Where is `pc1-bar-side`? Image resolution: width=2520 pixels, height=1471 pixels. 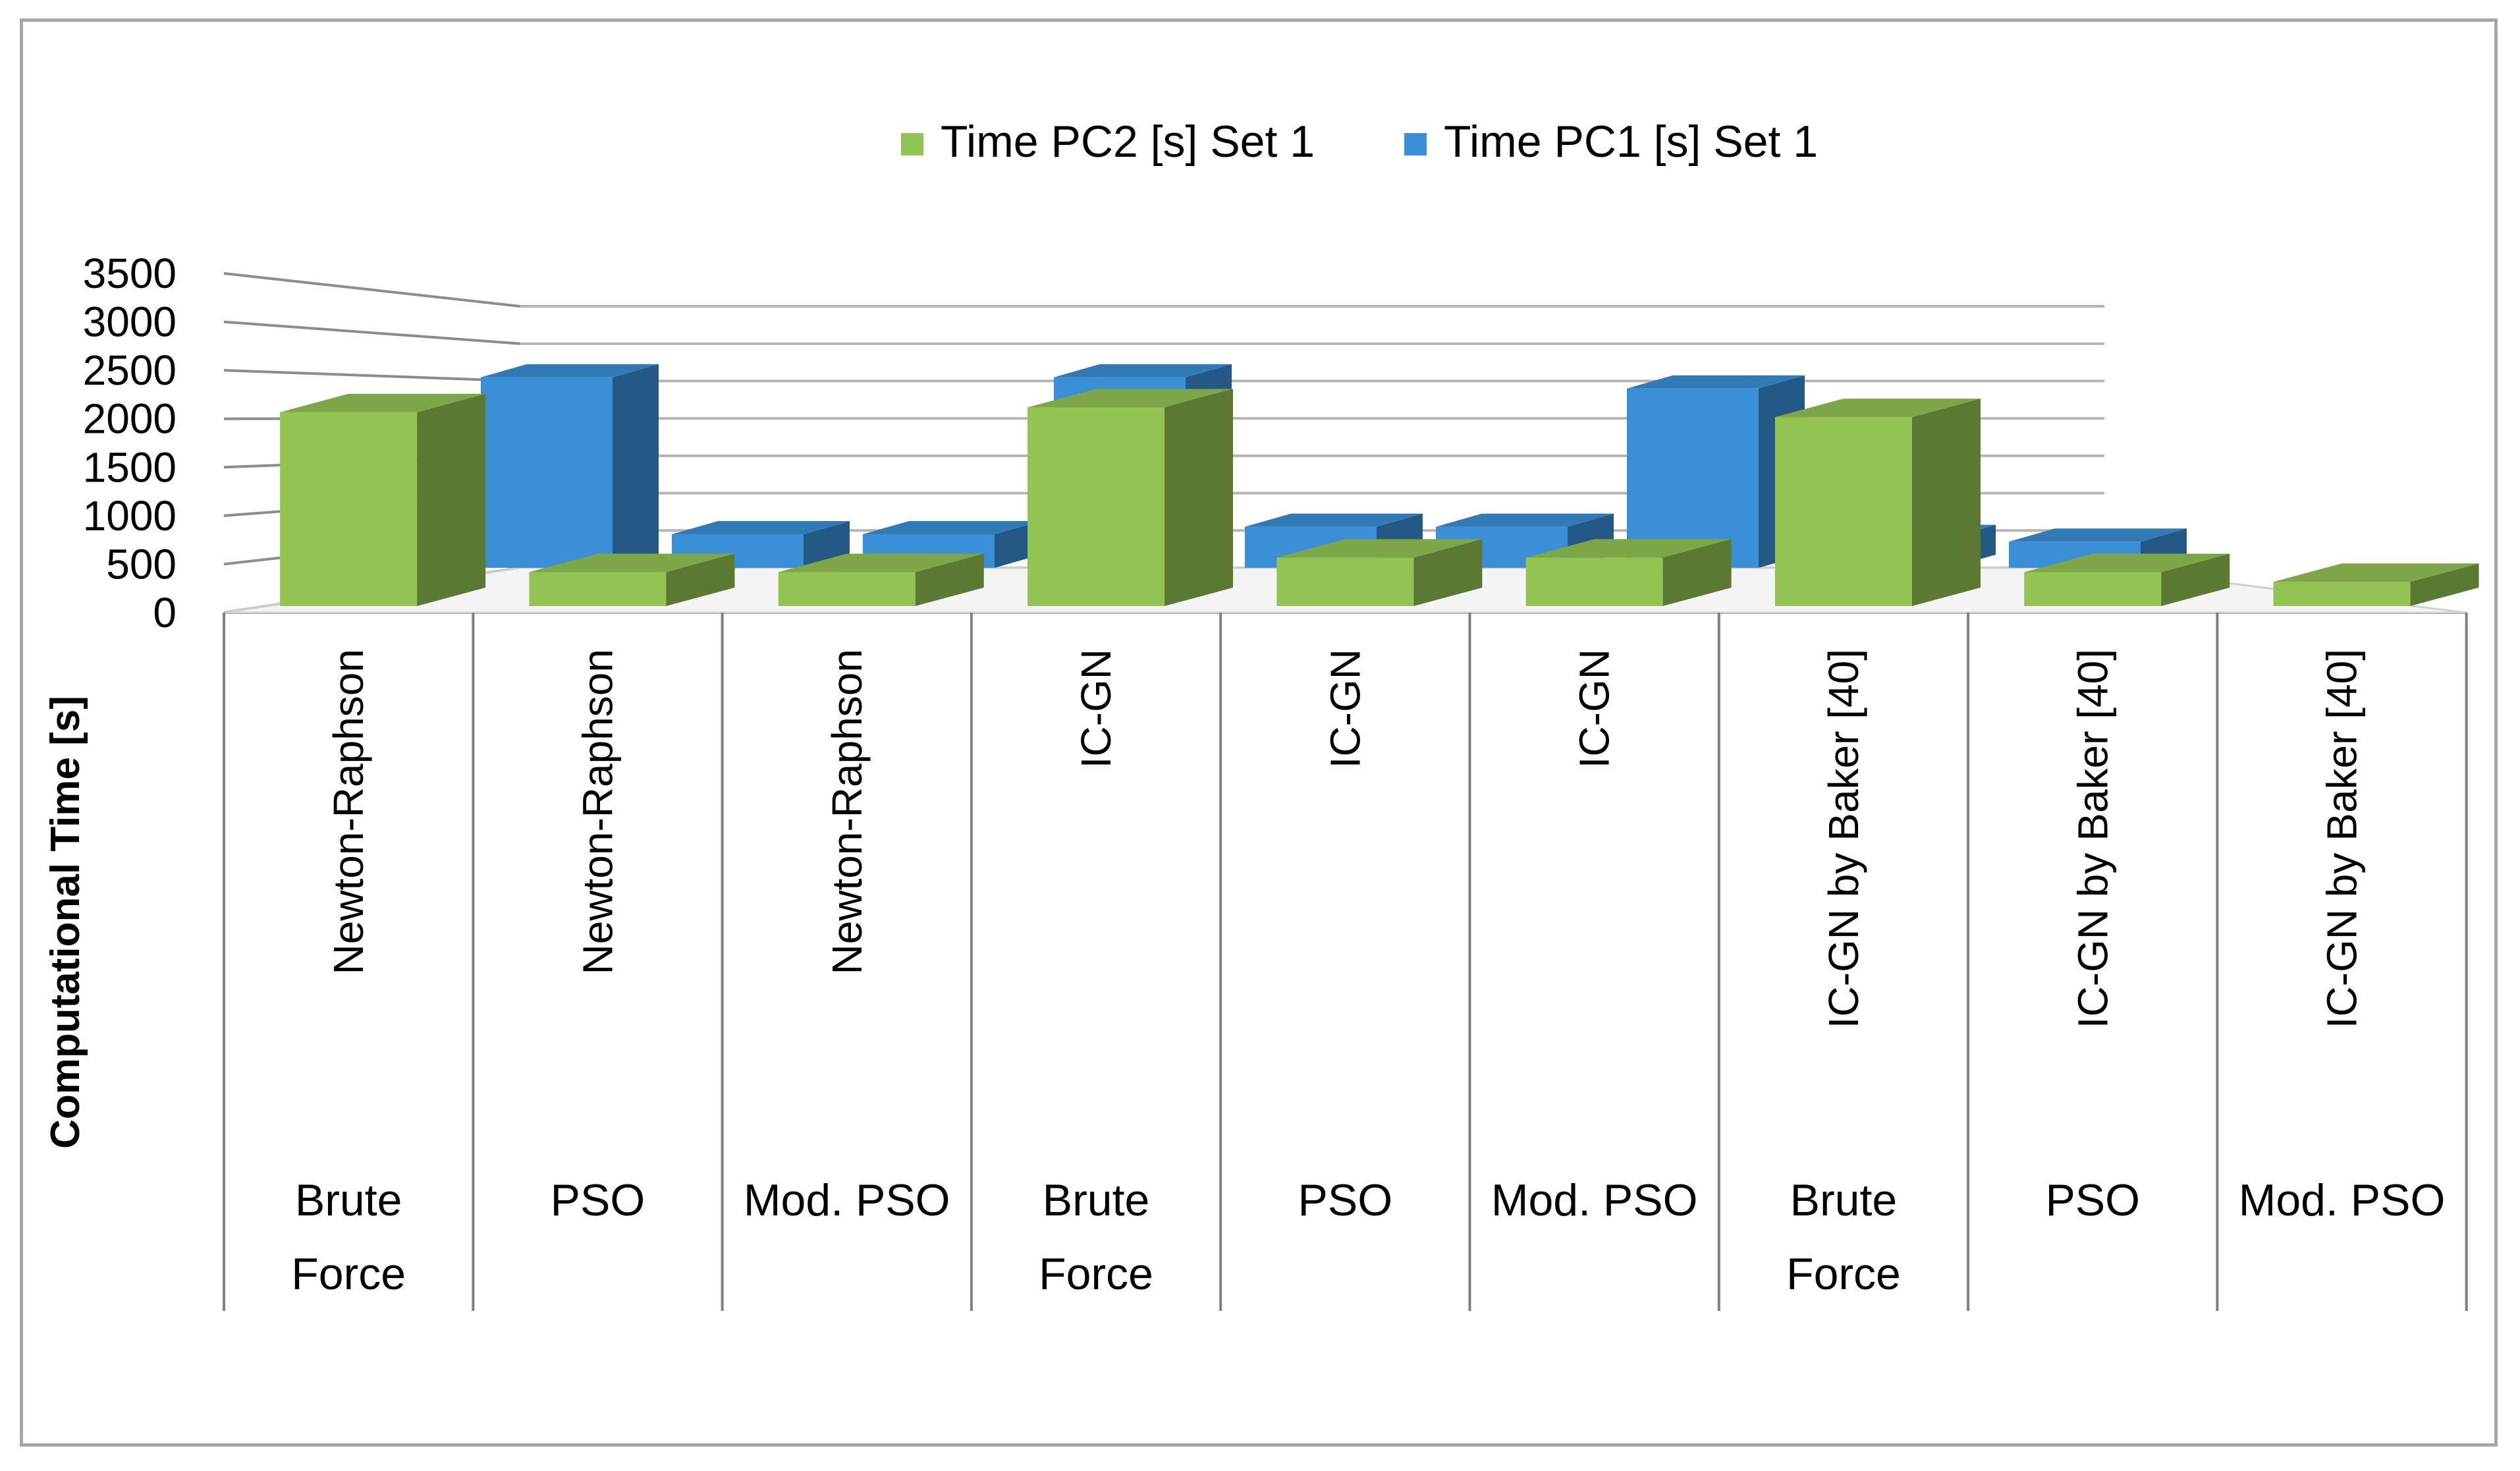
pc1-bar-side is located at coordinates (636, 466).